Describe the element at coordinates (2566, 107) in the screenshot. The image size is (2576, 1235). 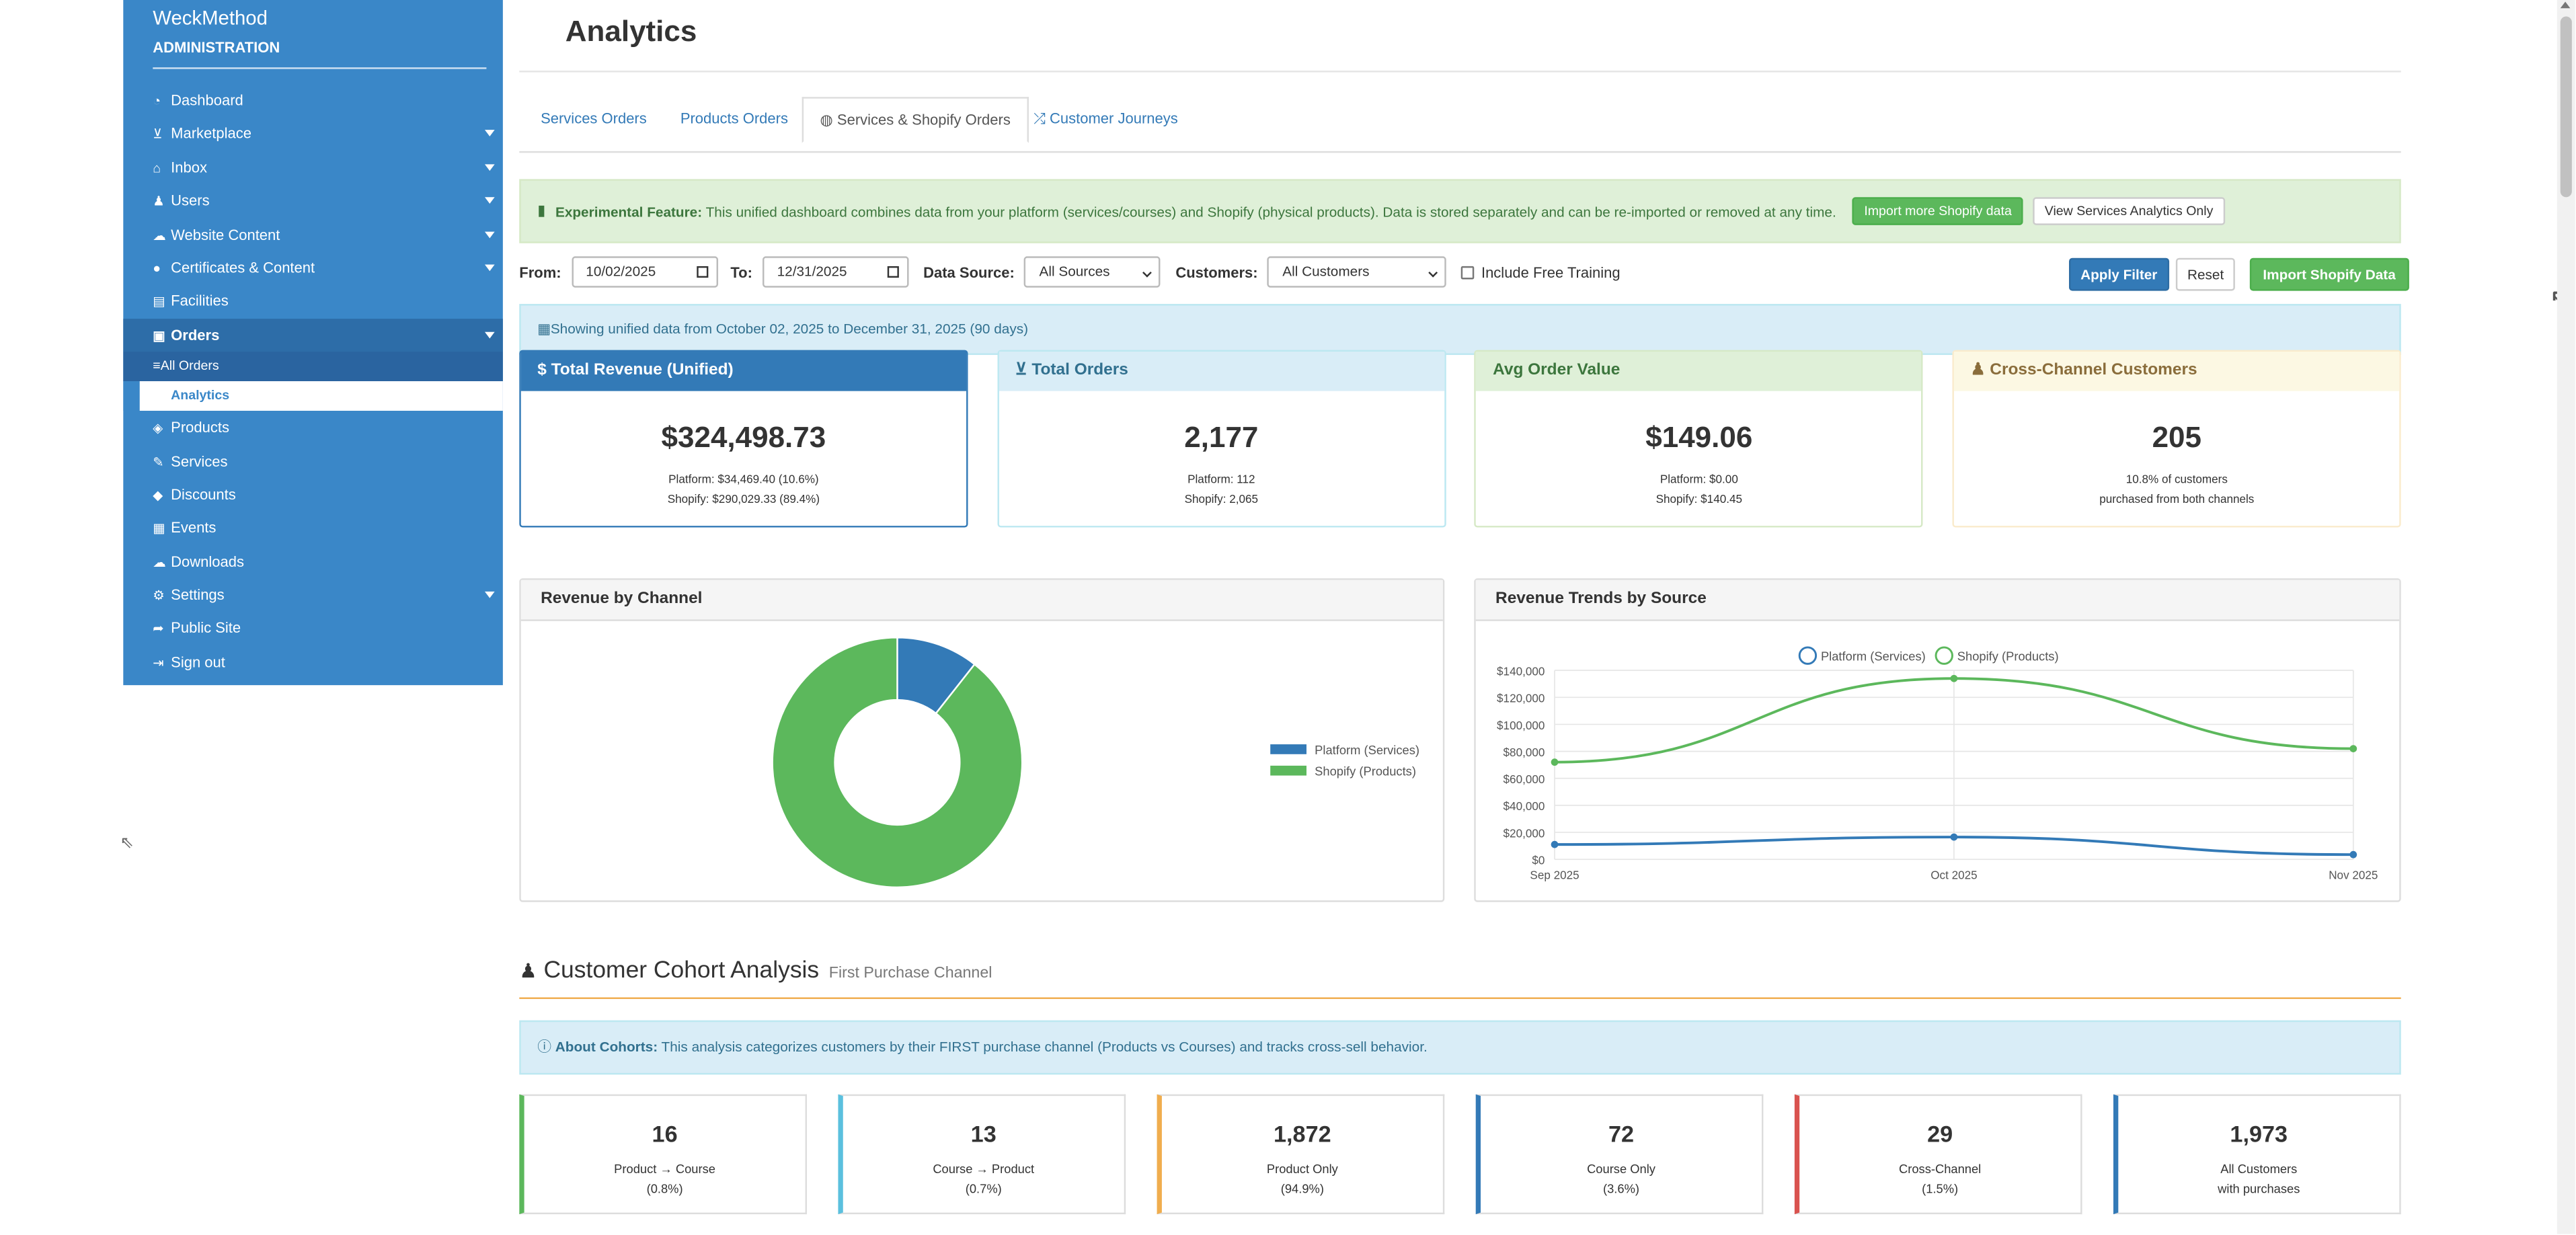
I see `scrollbar-thumb` at that location.